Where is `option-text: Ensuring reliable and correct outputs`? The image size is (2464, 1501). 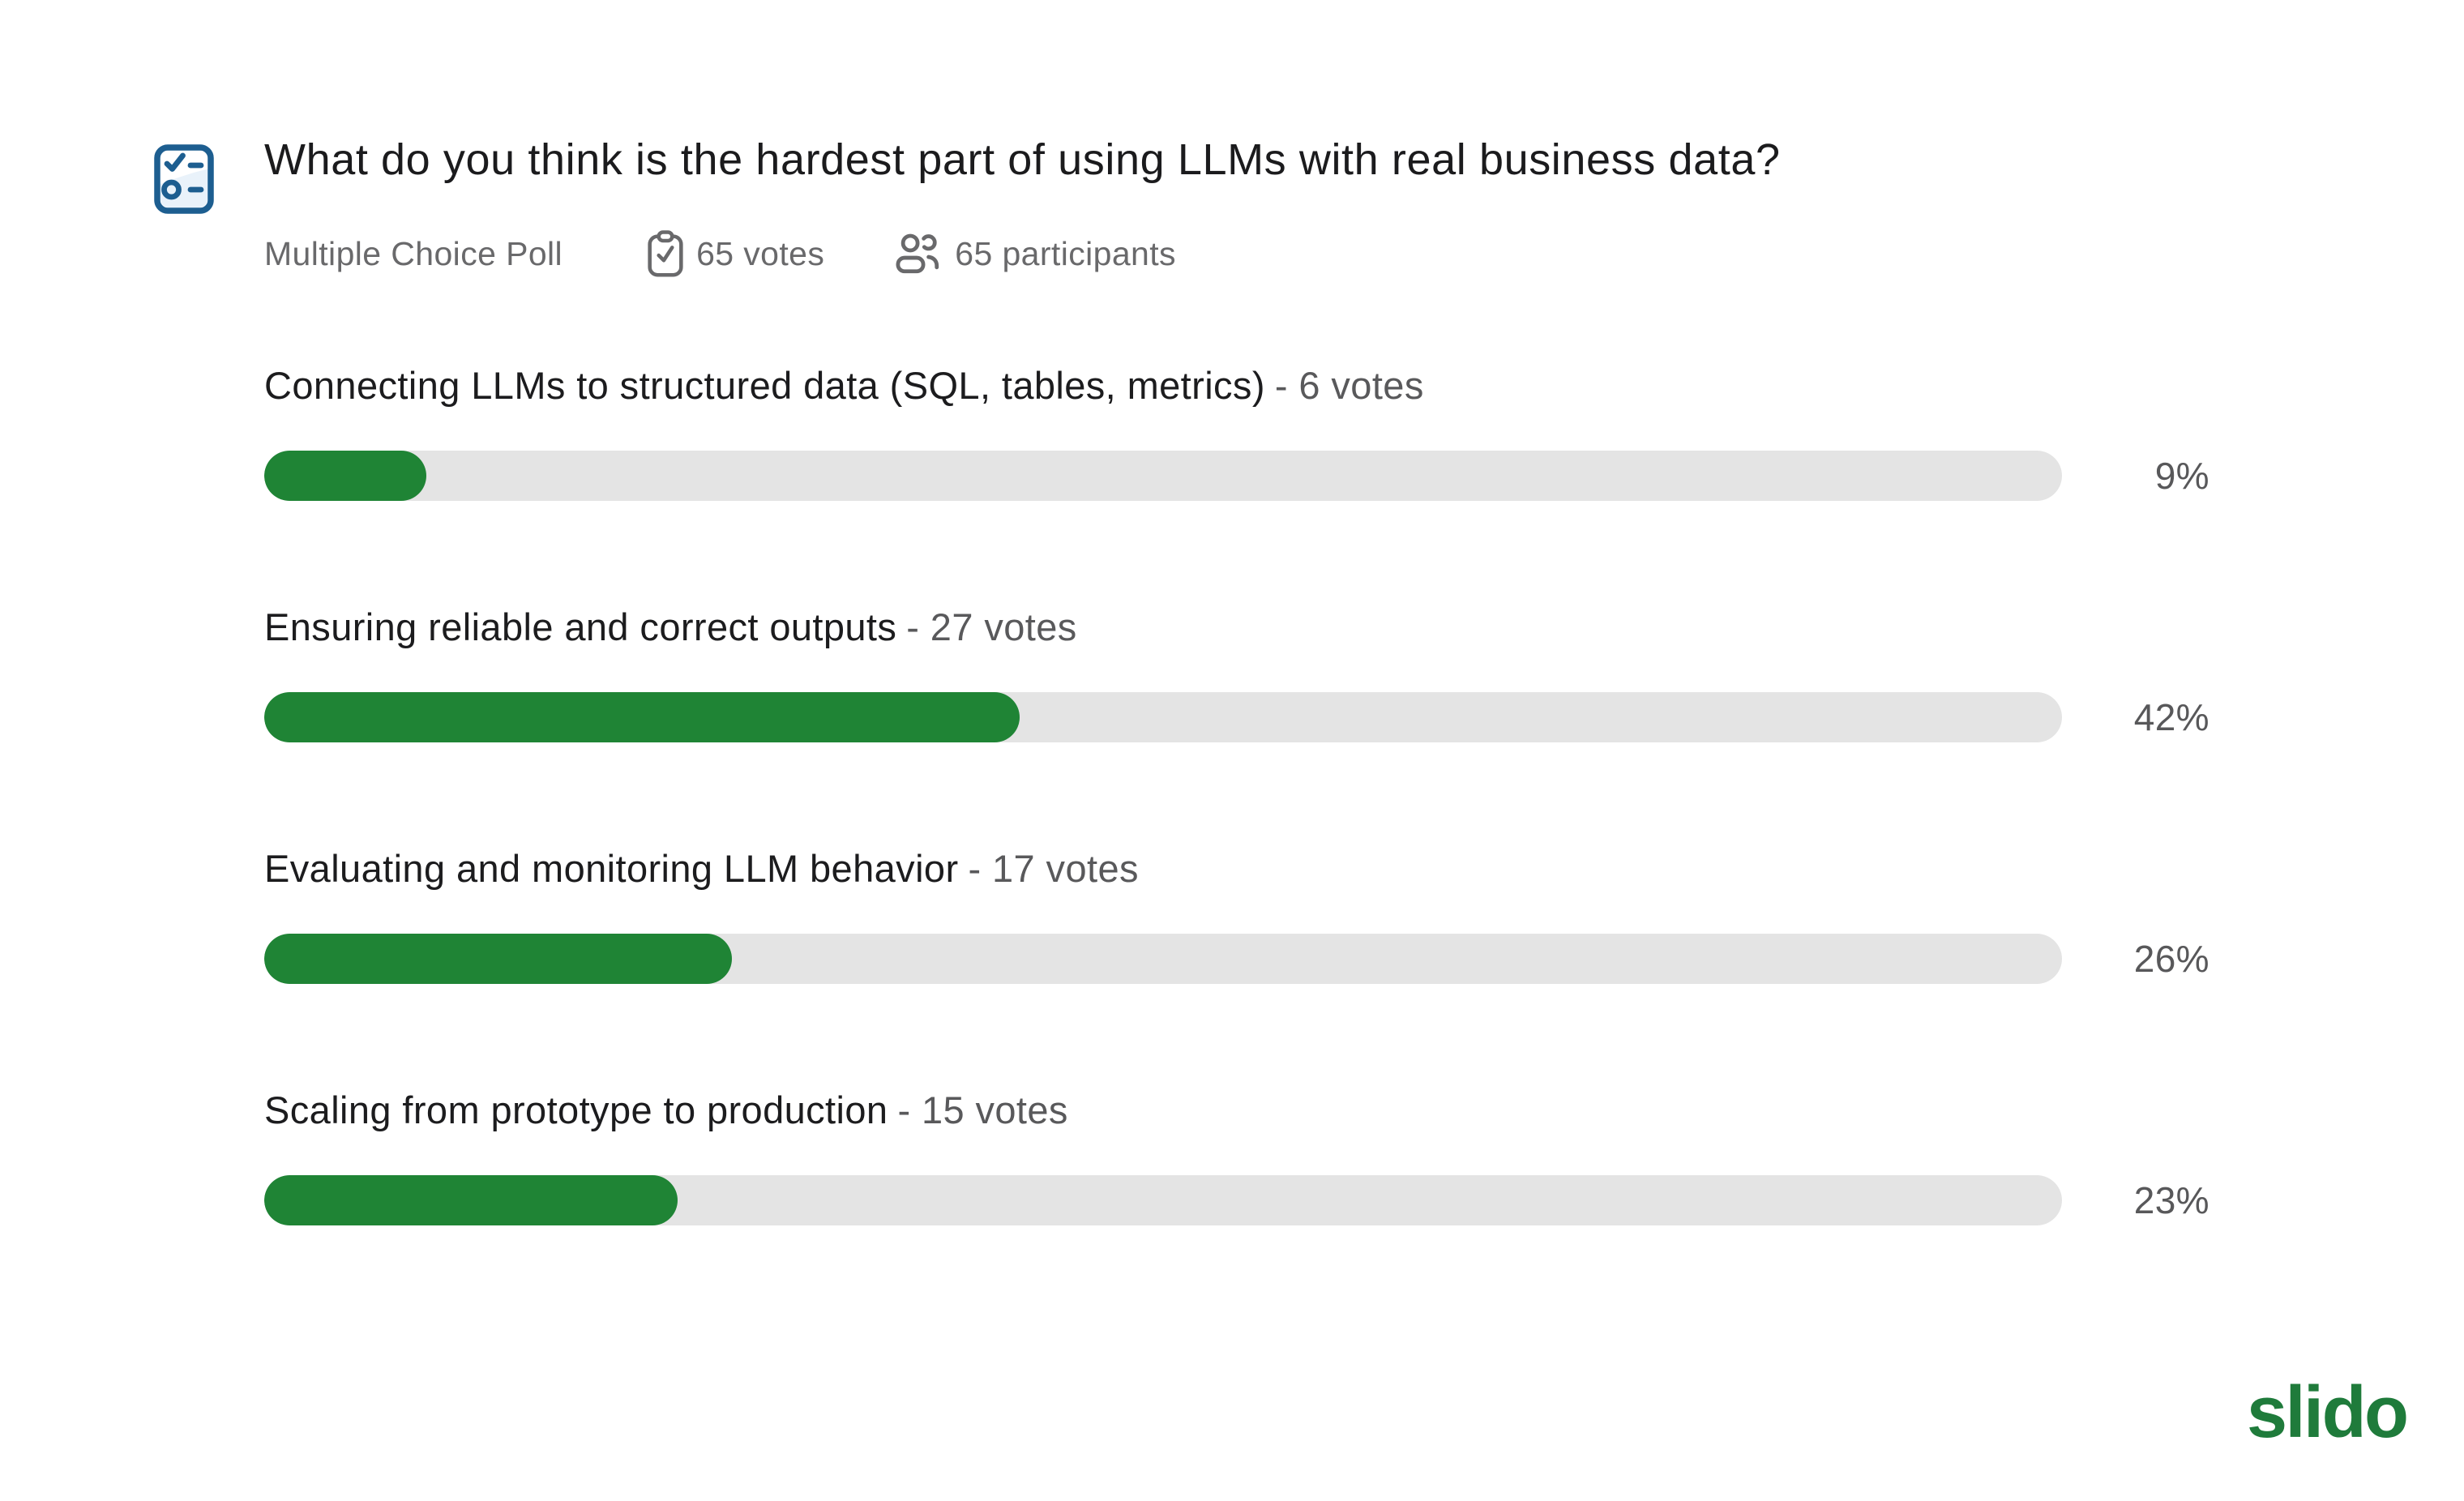 option-text: Ensuring reliable and correct outputs is located at coordinates (580, 626).